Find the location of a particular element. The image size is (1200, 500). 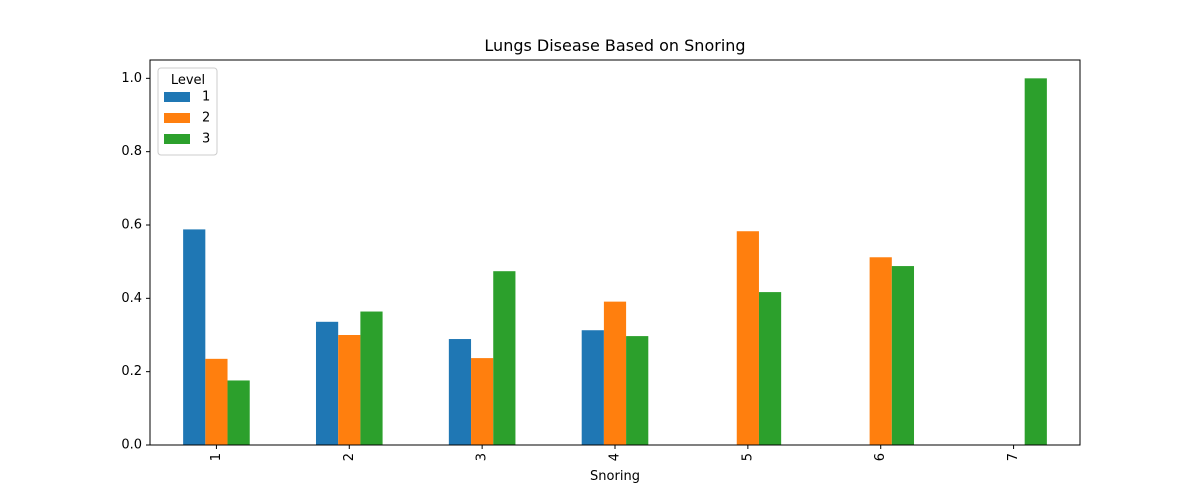

x-tick-label: 6 is located at coordinates (880, 457).